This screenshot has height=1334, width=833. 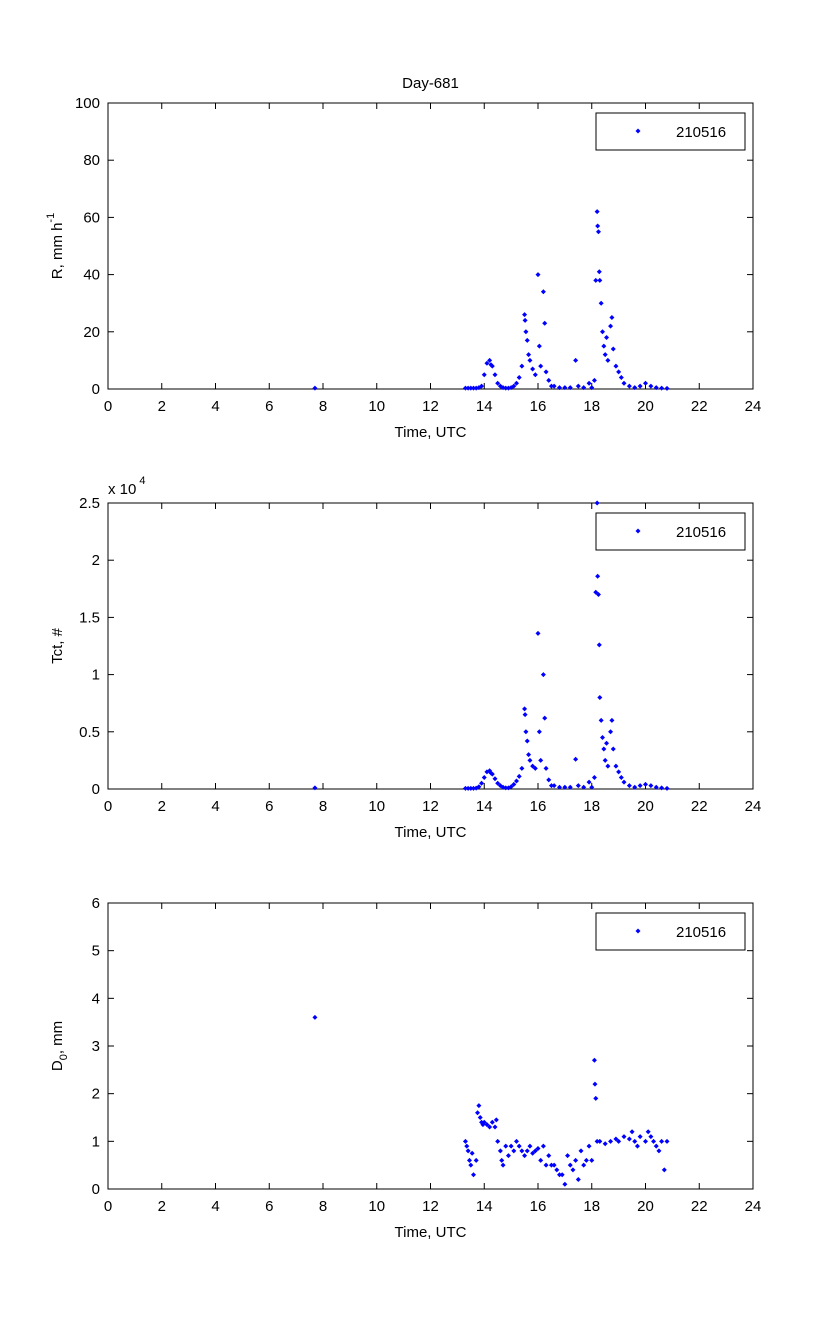 What do you see at coordinates (96, 560) in the screenshot?
I see `y-tick-label: 2` at bounding box center [96, 560].